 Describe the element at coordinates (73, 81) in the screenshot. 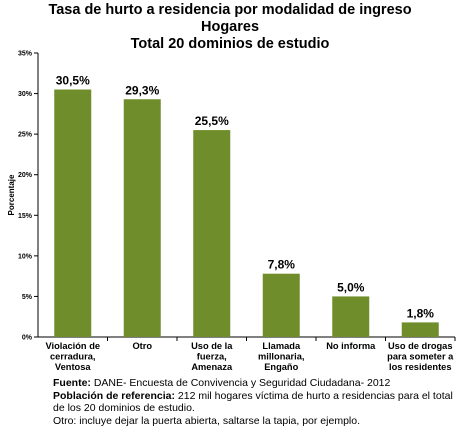

I see `data-label: 30,5%` at that location.